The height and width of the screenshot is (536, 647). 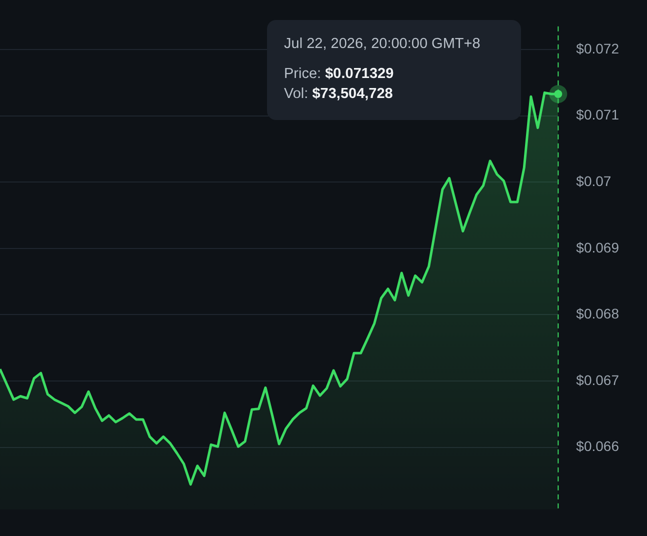 What do you see at coordinates (598, 247) in the screenshot?
I see `y-tick-label: $0.069` at bounding box center [598, 247].